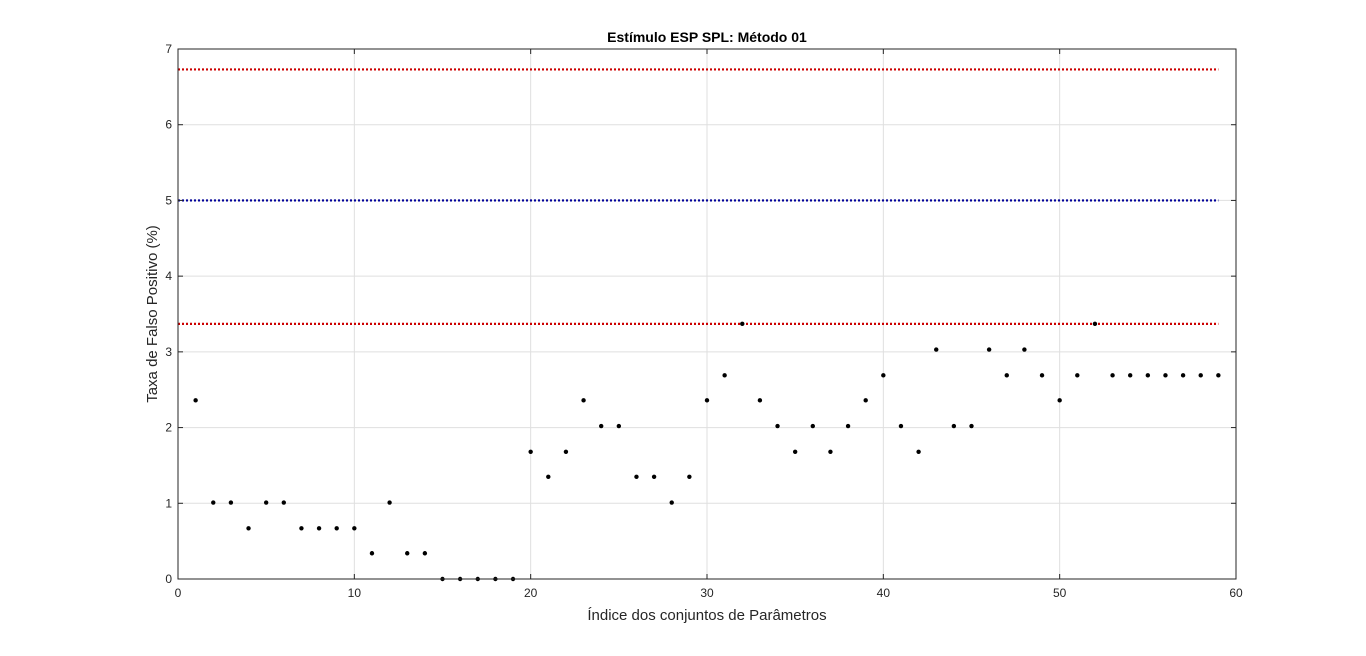 The width and height of the screenshot is (1366, 656). I want to click on y-tick-label: 3, so click(168, 352).